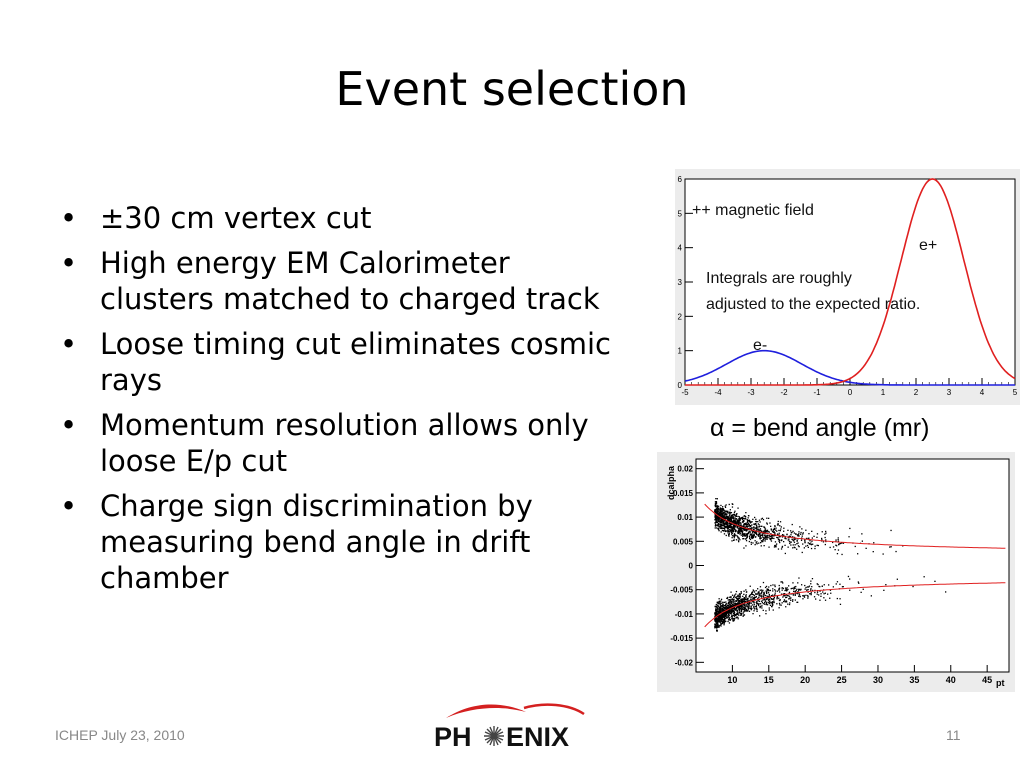 The width and height of the screenshot is (1024, 768). Describe the element at coordinates (751, 392) in the screenshot. I see `x-tick-label: -3` at that location.